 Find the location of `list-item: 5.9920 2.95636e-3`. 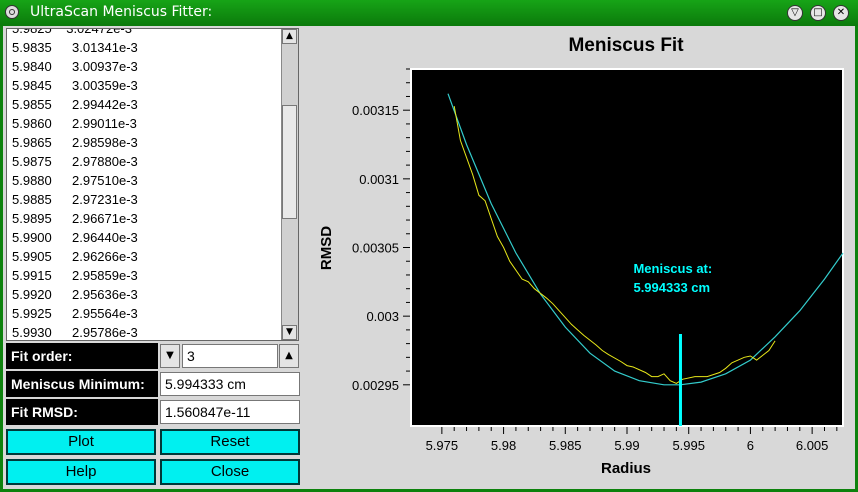

list-item: 5.9920 2.95636e-3 is located at coordinates (75, 294).